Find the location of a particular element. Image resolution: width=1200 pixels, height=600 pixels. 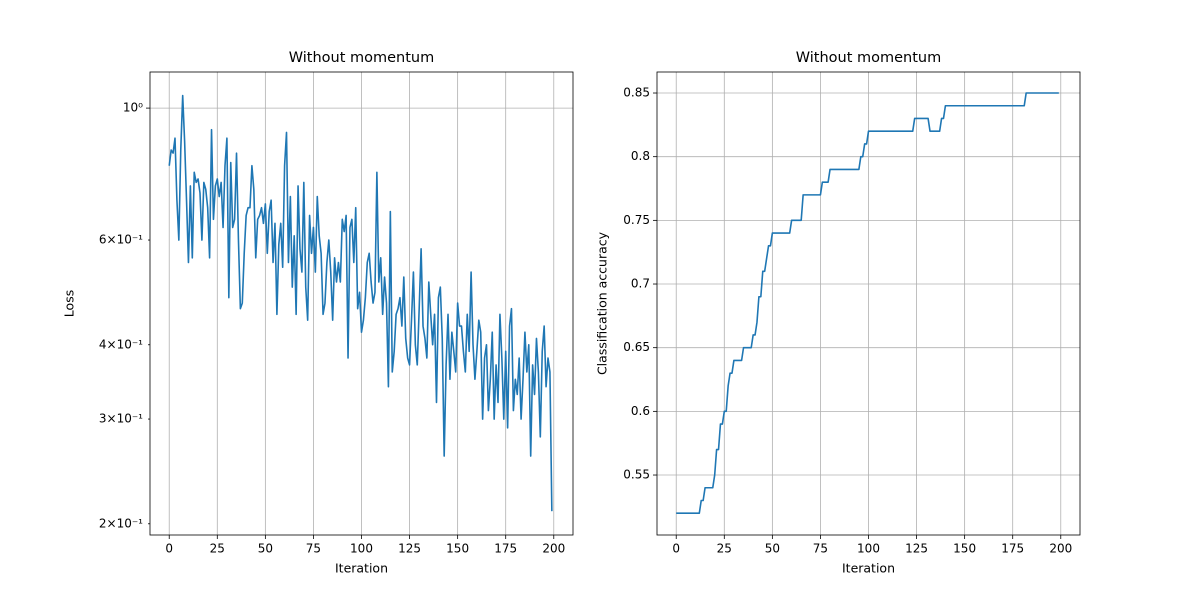

y-tick-label: 2×10⁻¹ is located at coordinates (121, 523).